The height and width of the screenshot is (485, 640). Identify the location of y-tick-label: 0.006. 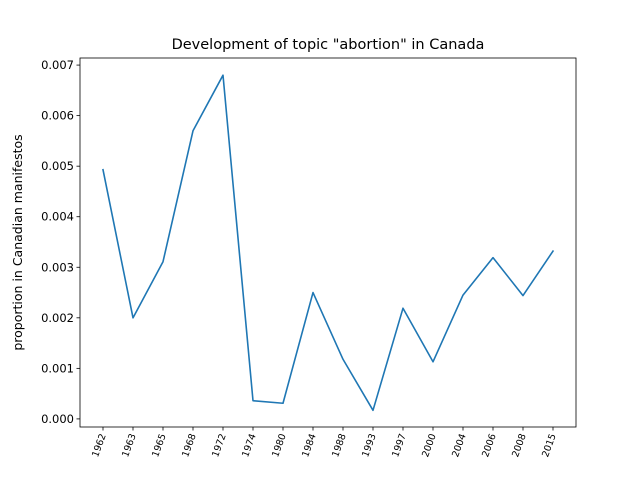
(57, 116).